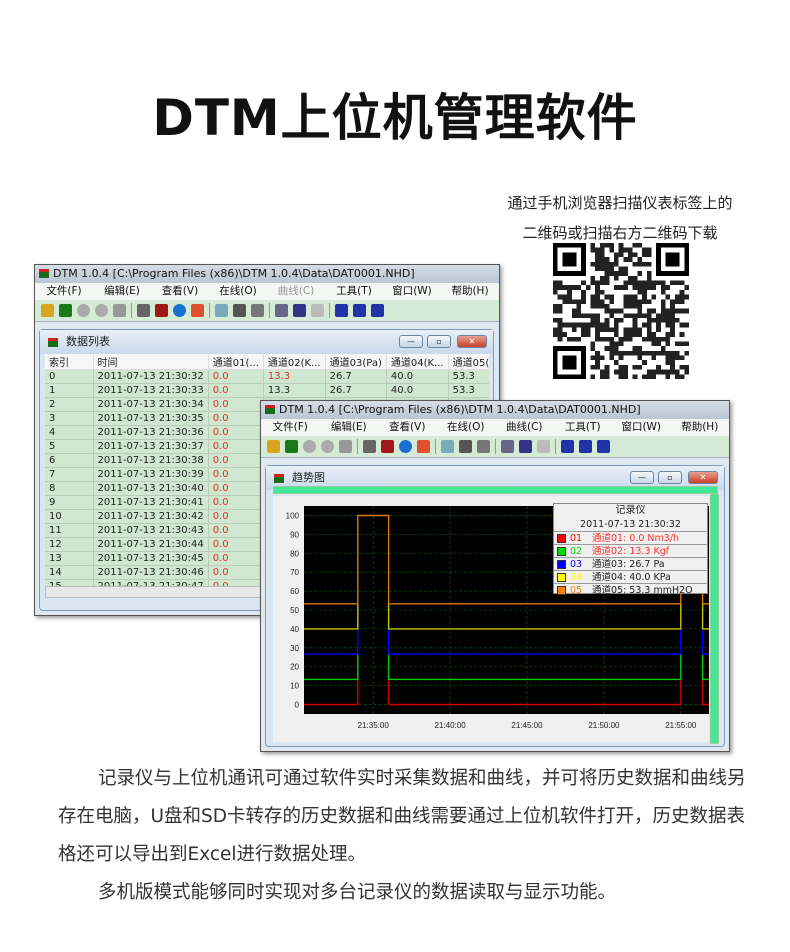  I want to click on column-header: 通道03(Pa), so click(356, 362).